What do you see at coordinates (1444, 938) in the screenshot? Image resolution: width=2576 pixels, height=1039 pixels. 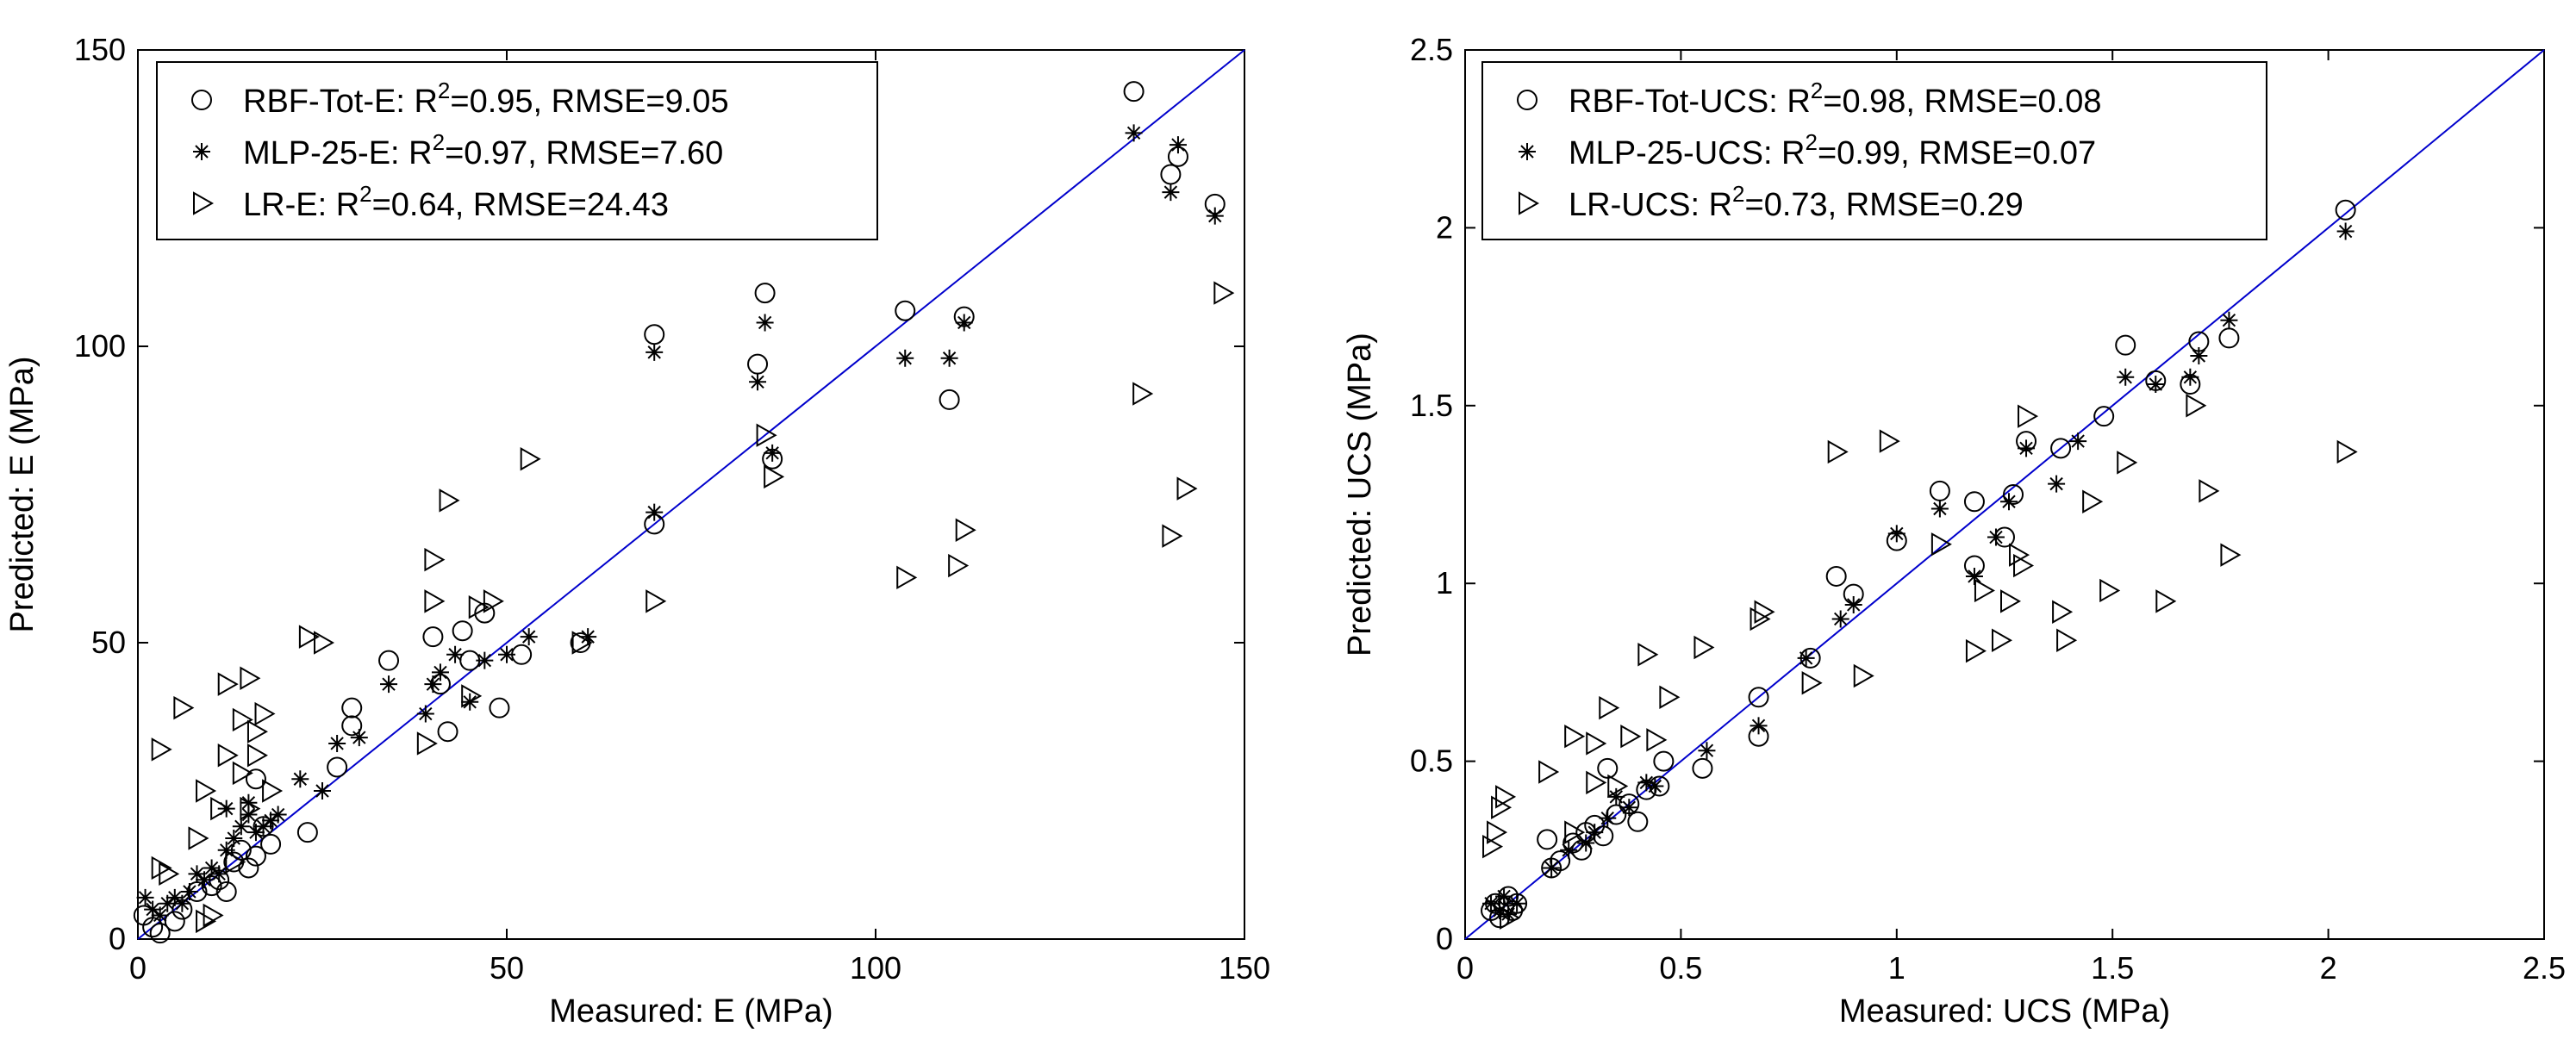 I see `y-tick-label: 0` at bounding box center [1444, 938].